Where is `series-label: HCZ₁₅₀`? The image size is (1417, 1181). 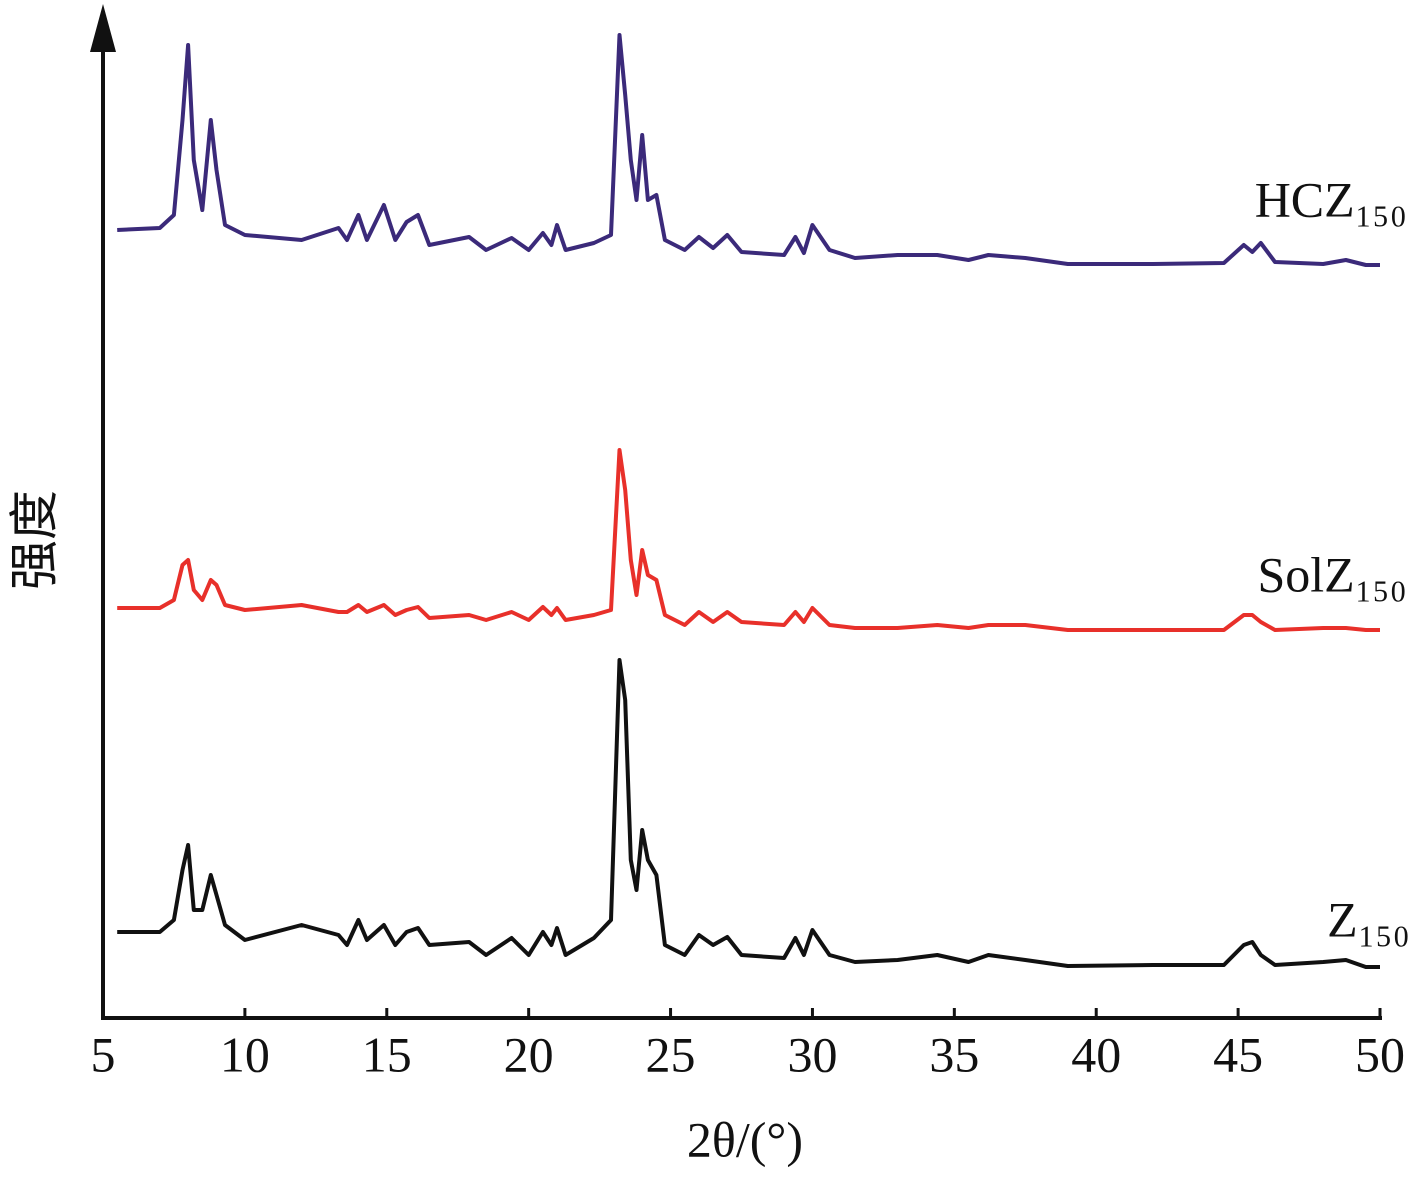 series-label: HCZ₁₅₀ is located at coordinates (1331, 199).